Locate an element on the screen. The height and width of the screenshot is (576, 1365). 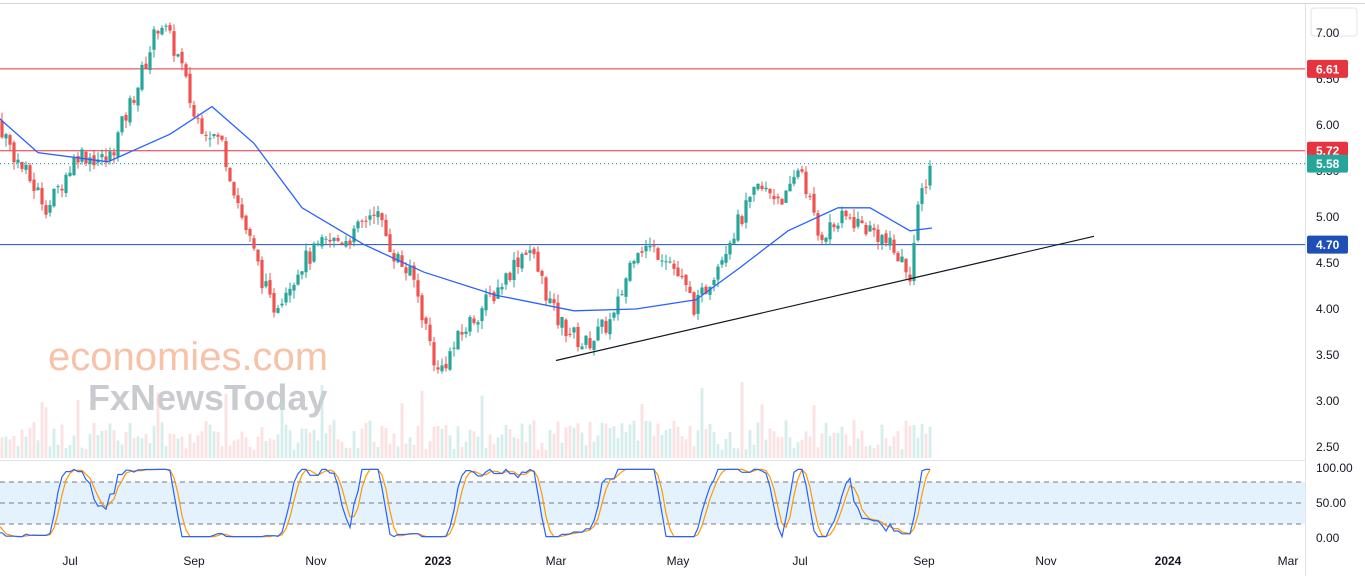
svg-text: 5.58 is located at coordinates (1328, 164).